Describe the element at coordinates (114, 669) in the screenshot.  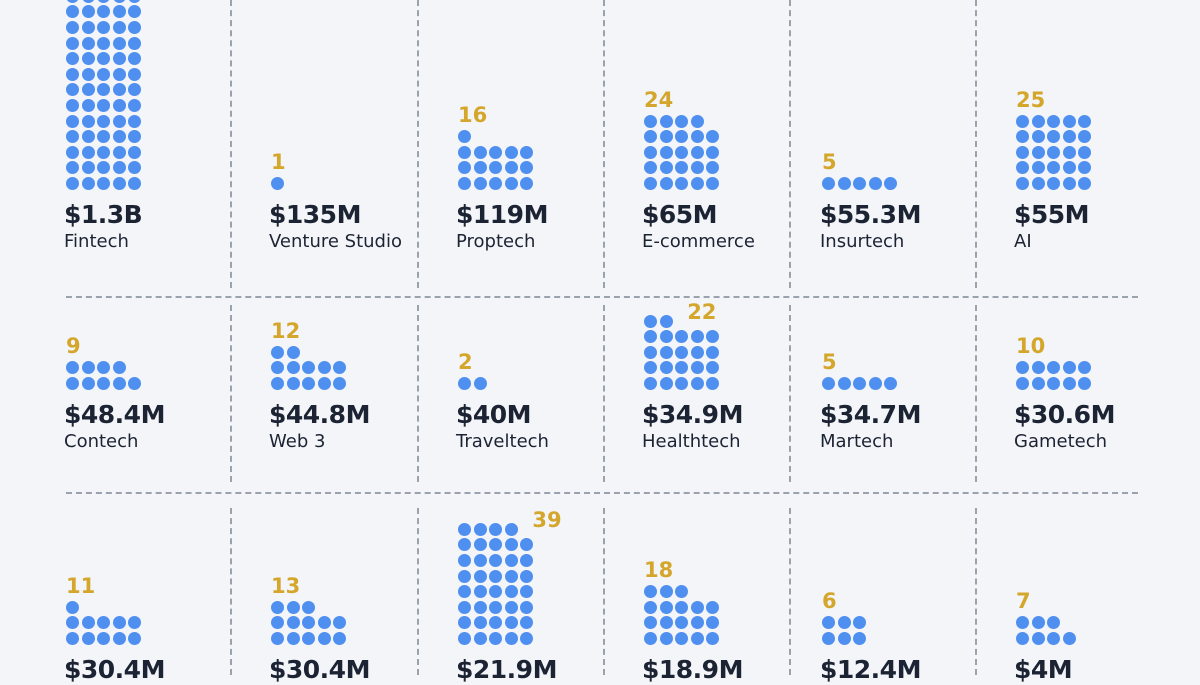
I see `funding-amount: $30.4M` at that location.